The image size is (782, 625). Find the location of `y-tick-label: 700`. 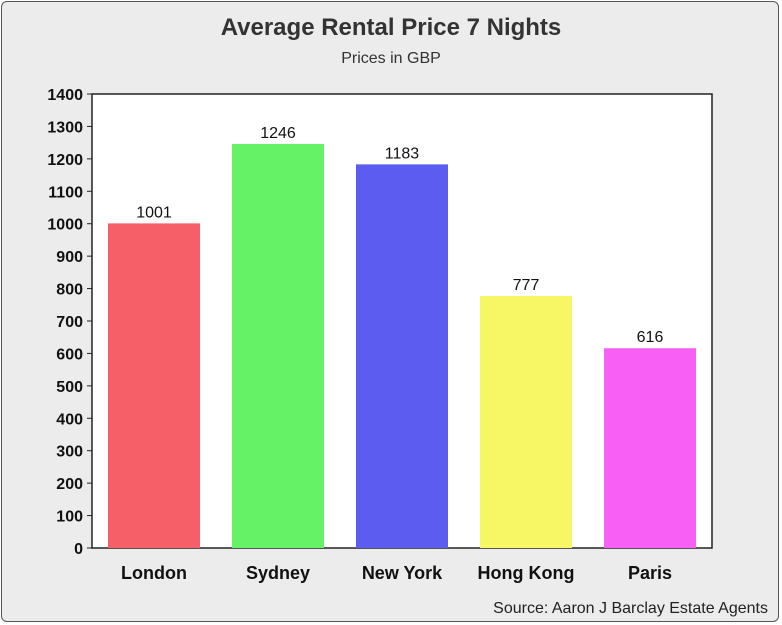

y-tick-label: 700 is located at coordinates (69, 322).